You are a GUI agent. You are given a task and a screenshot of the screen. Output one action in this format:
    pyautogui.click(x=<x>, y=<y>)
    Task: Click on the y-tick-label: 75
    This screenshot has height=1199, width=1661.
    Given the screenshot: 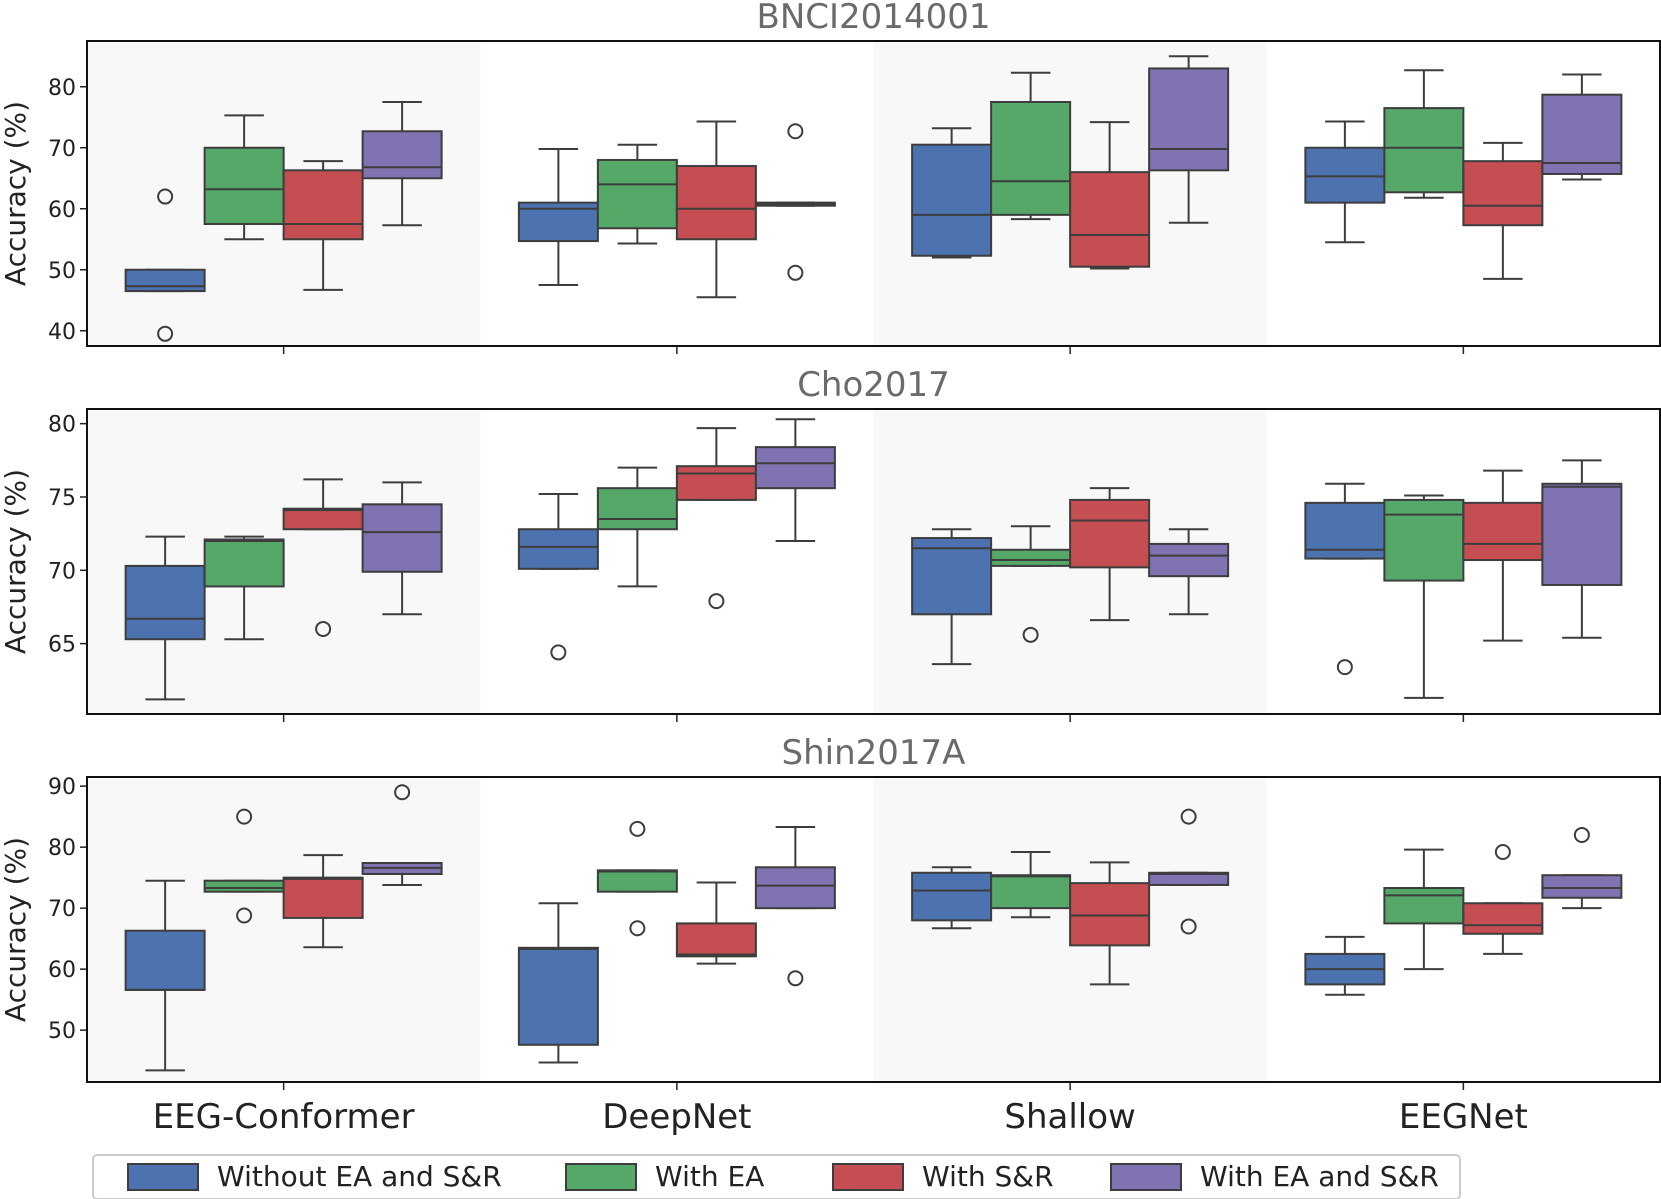 What is the action you would take?
    pyautogui.click(x=62, y=498)
    